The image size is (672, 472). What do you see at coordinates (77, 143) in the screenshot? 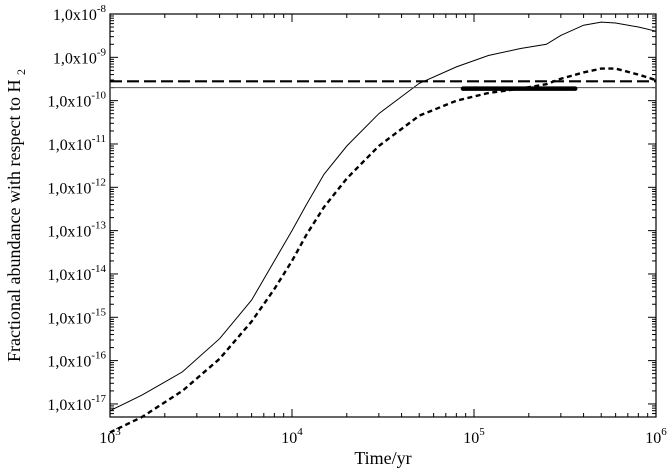
I see `y-tick-label: 1,0x10⁻¹¹` at bounding box center [77, 143].